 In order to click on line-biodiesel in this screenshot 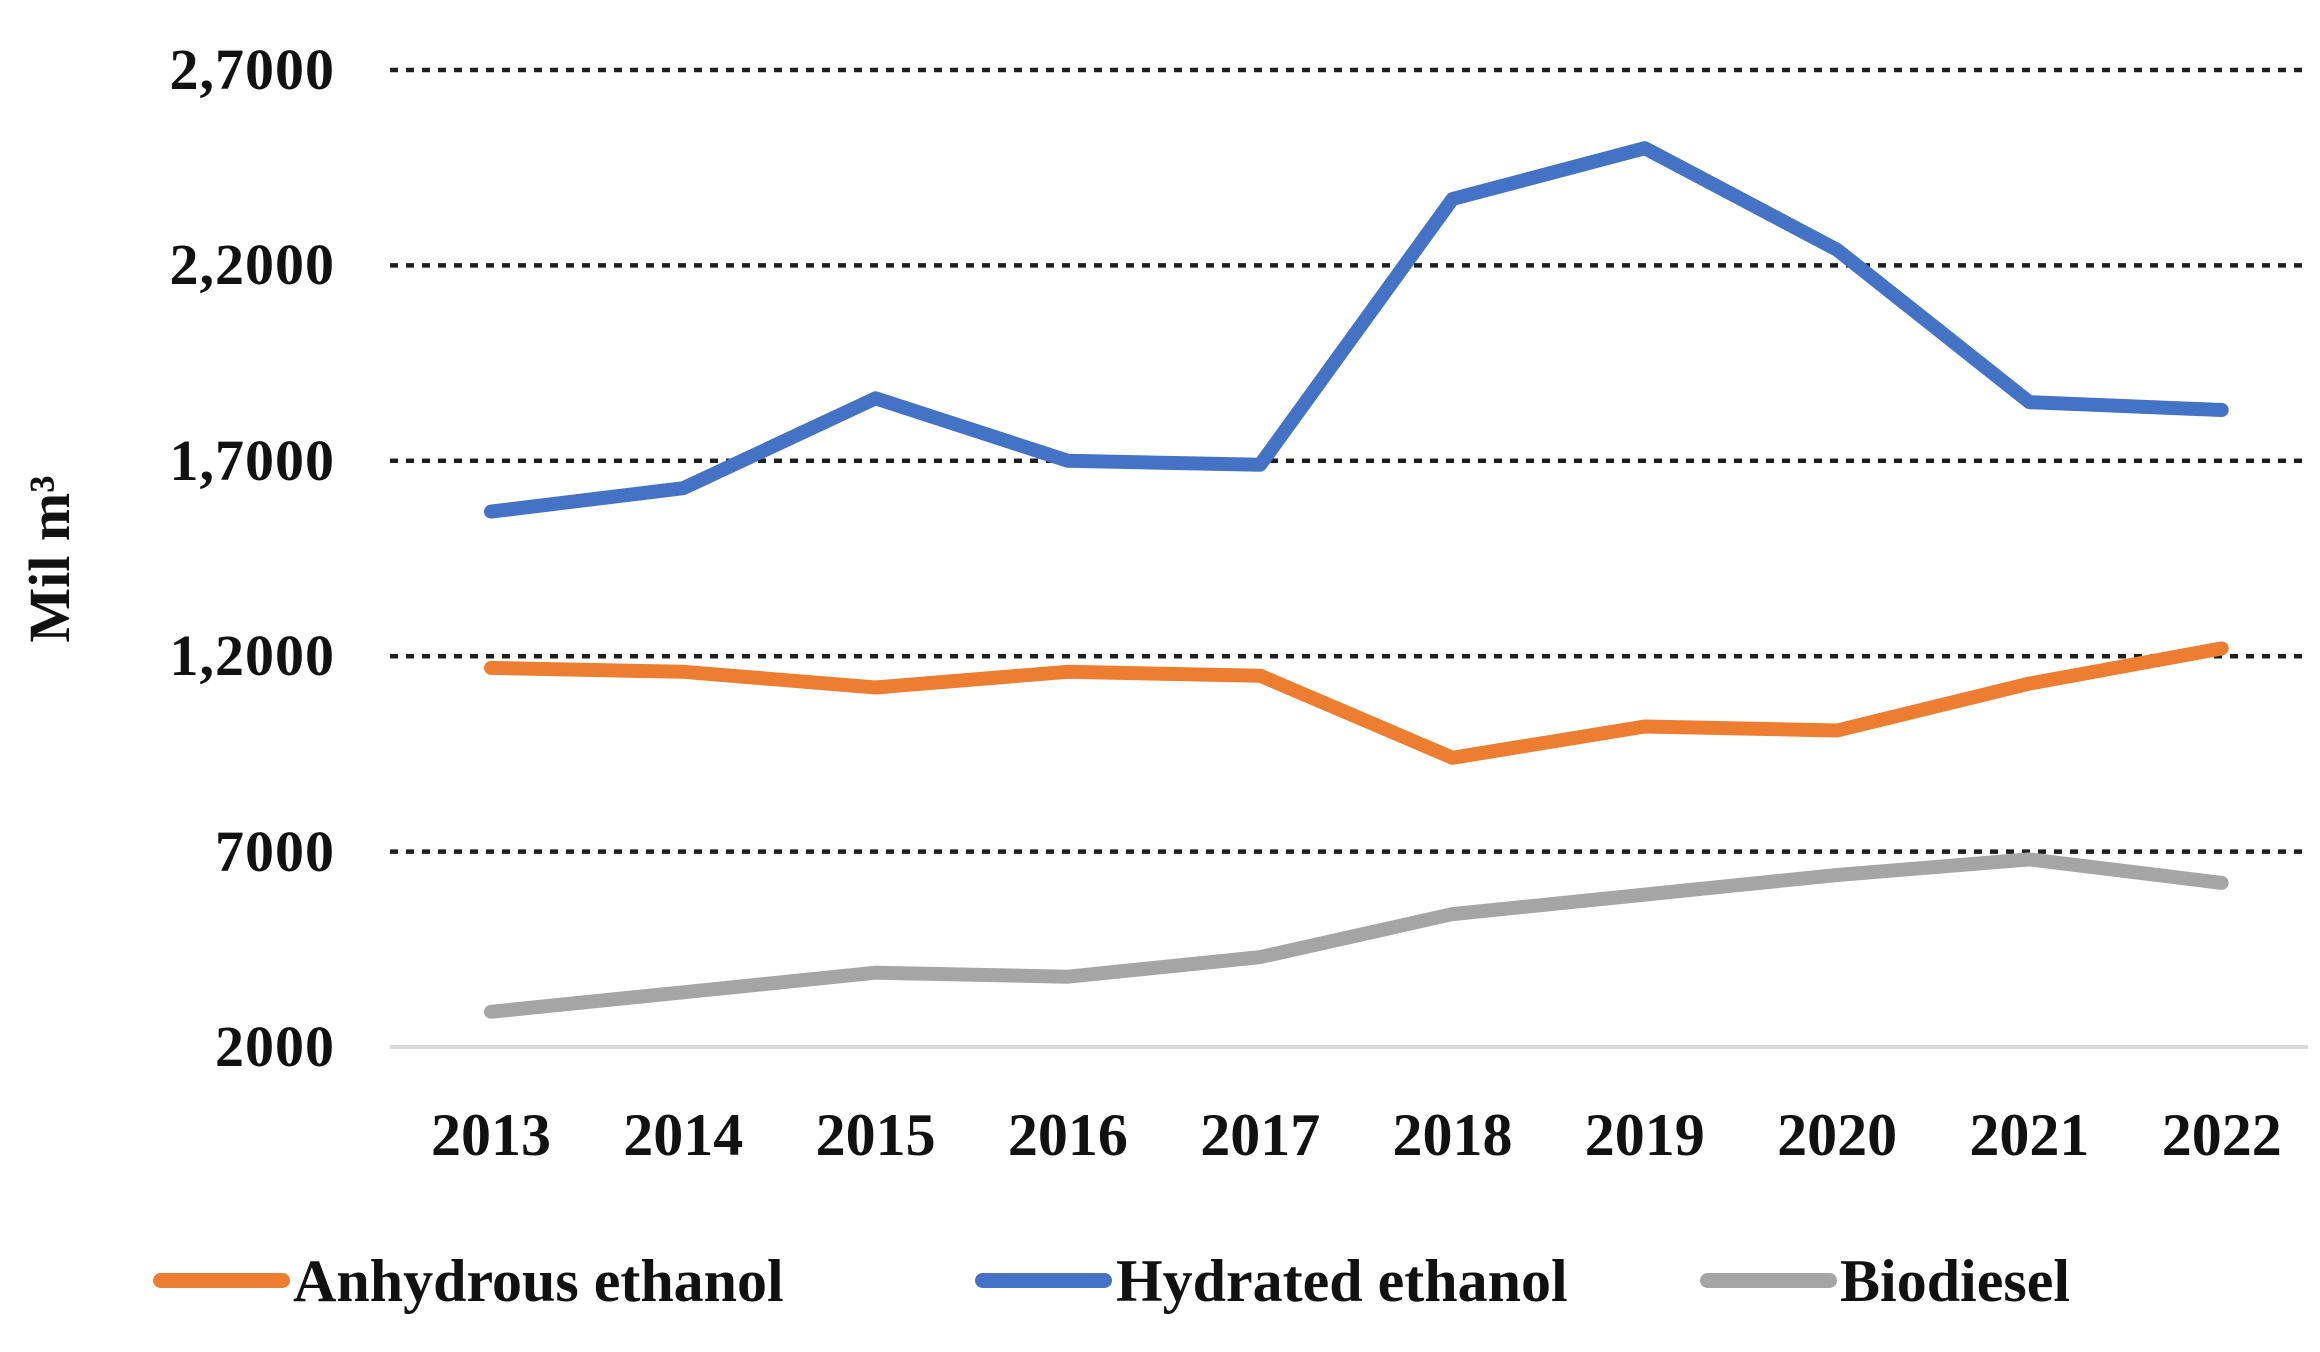, I will do `click(1356, 935)`.